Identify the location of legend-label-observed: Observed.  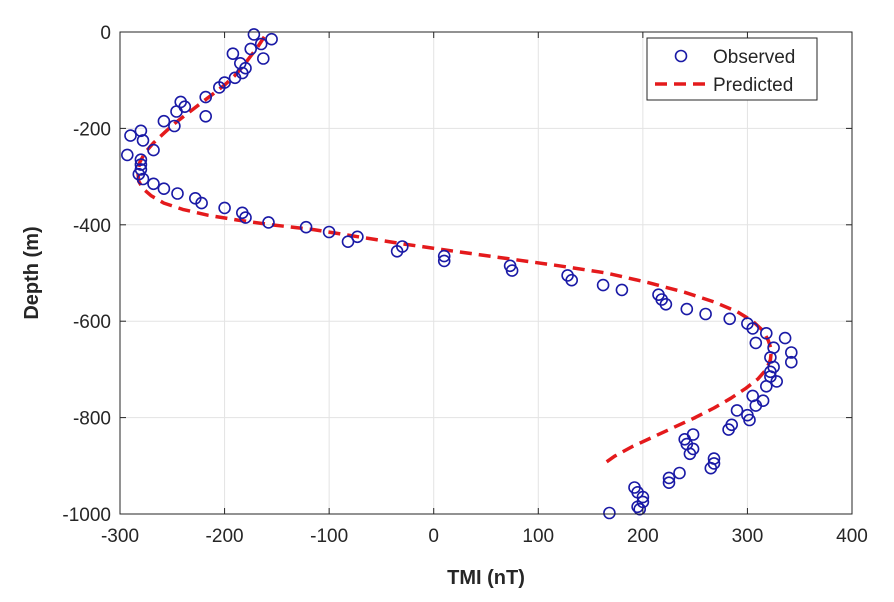
(754, 57).